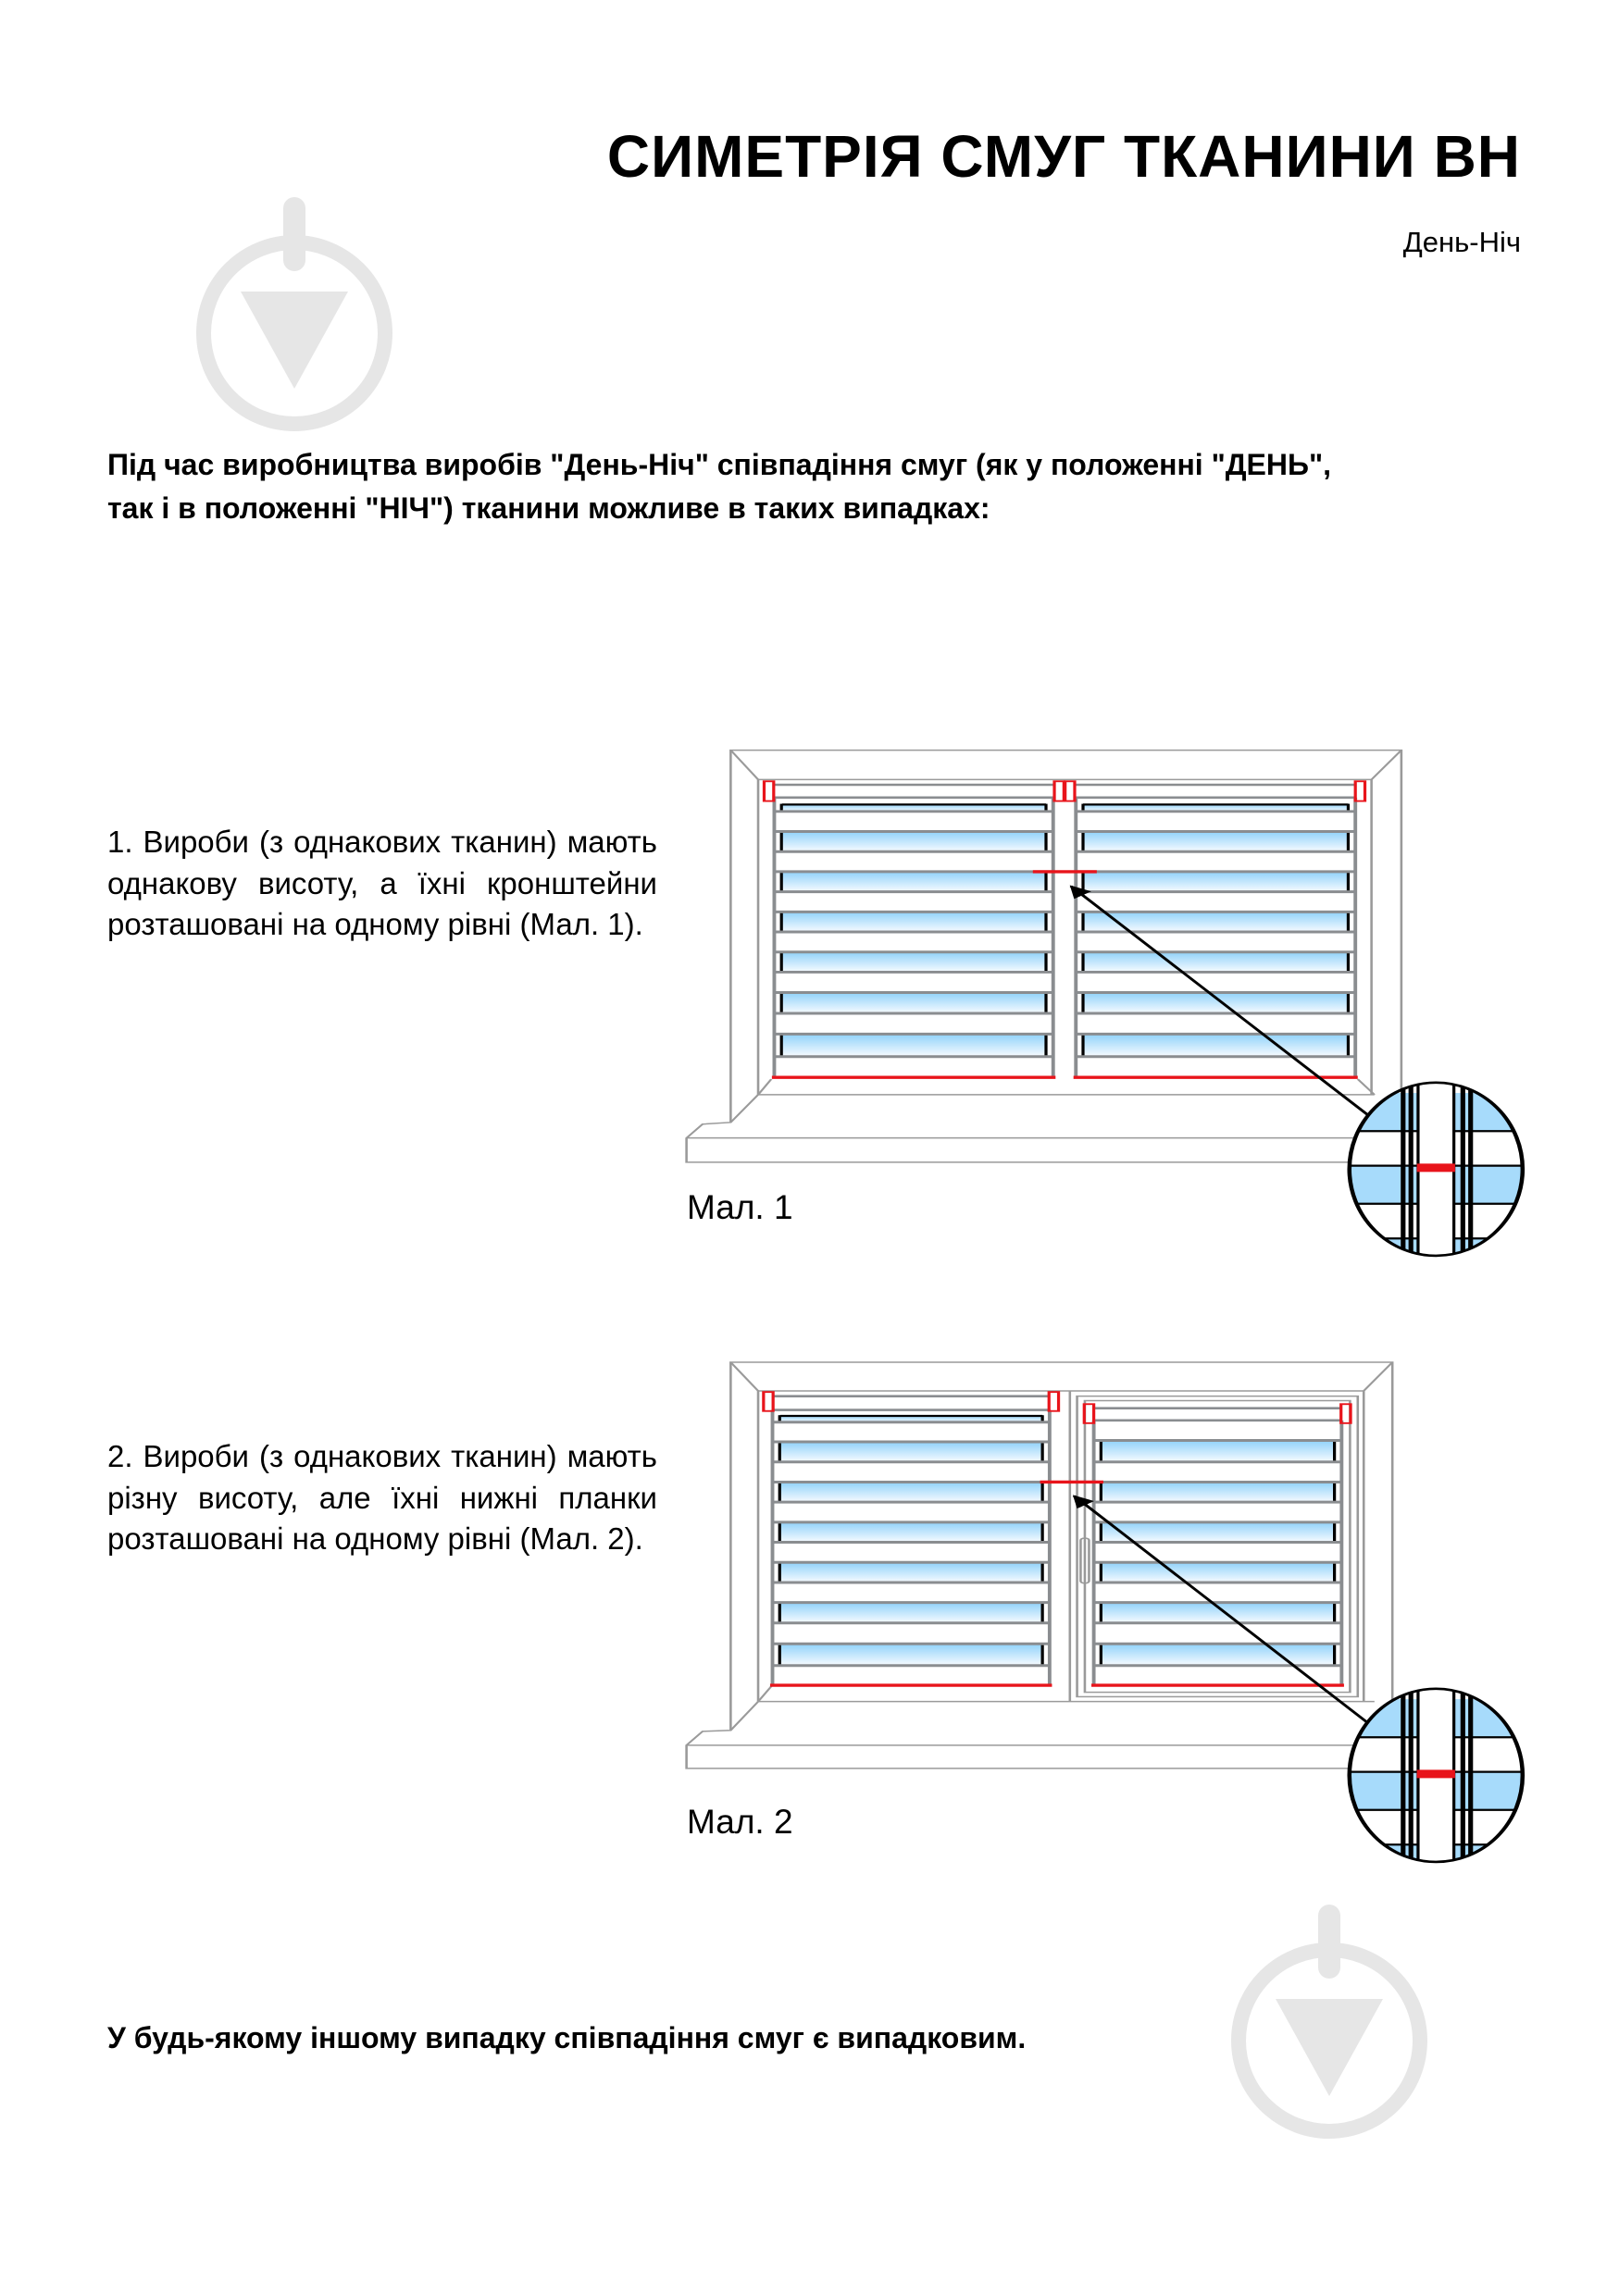  What do you see at coordinates (1063, 157) in the screenshot?
I see `page-title: СИМЕТРІЯ СМУГ ТКАНИНИ ВН` at bounding box center [1063, 157].